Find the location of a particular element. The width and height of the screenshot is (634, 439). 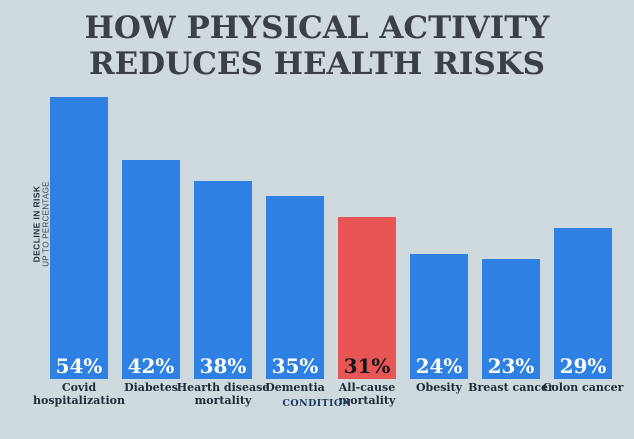

bar-value-label: 23% is located at coordinates (511, 366).